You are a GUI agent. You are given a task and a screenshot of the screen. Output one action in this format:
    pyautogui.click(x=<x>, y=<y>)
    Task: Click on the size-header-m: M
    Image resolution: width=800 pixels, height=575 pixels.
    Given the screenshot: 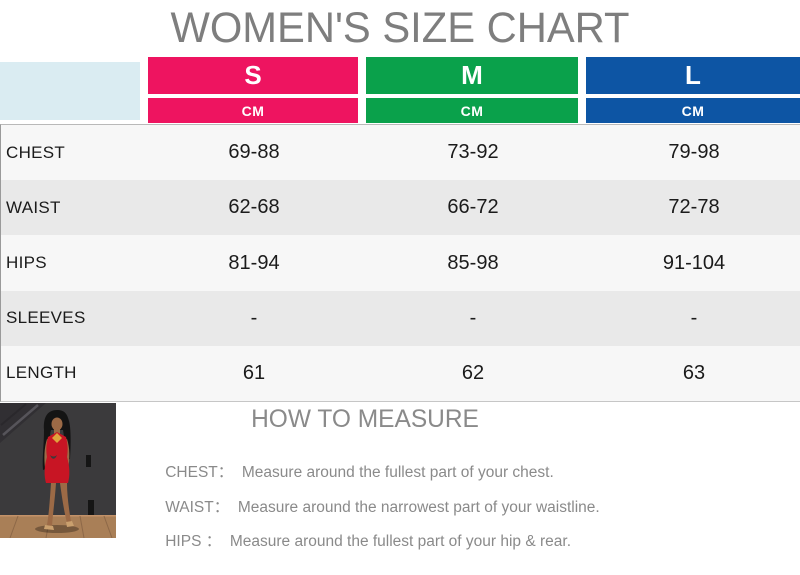 What is the action you would take?
    pyautogui.click(x=472, y=75)
    